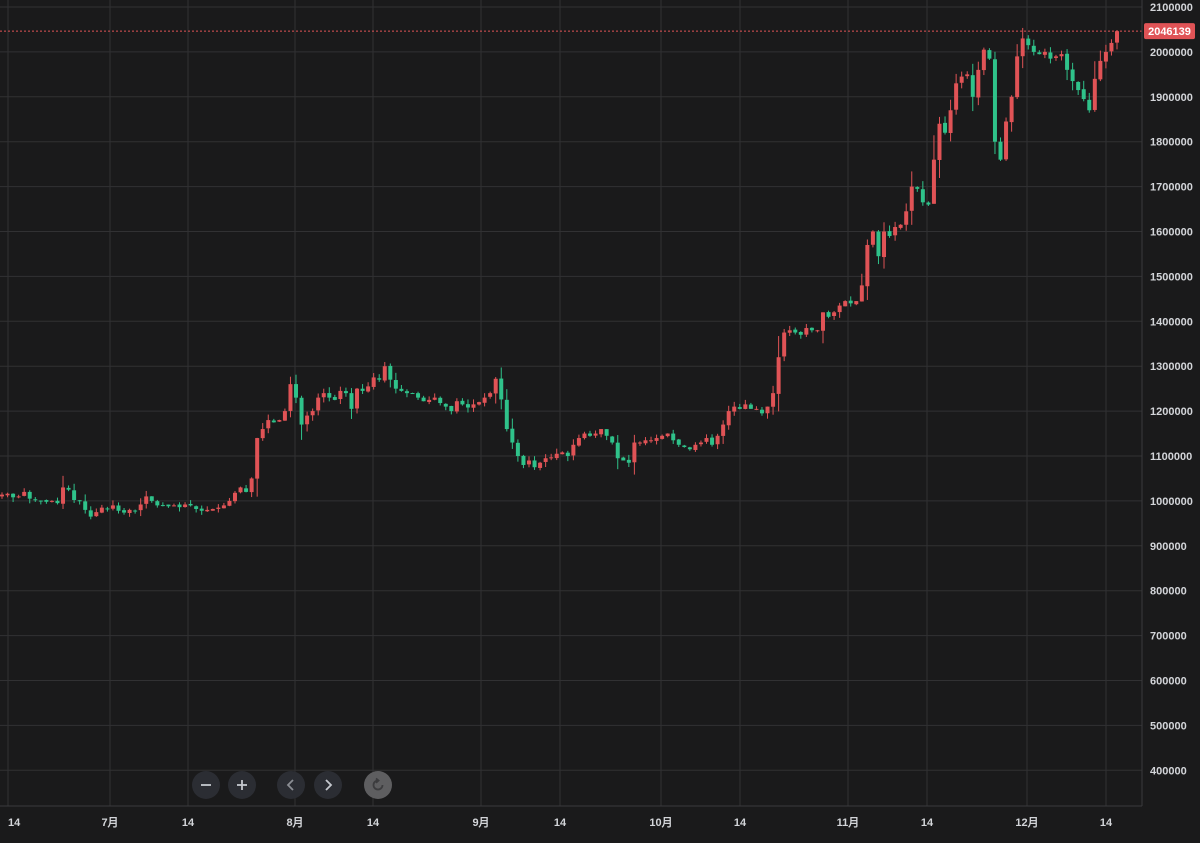 This screenshot has width=1200, height=843. I want to click on time-tick-label: 10月, so click(660, 822).